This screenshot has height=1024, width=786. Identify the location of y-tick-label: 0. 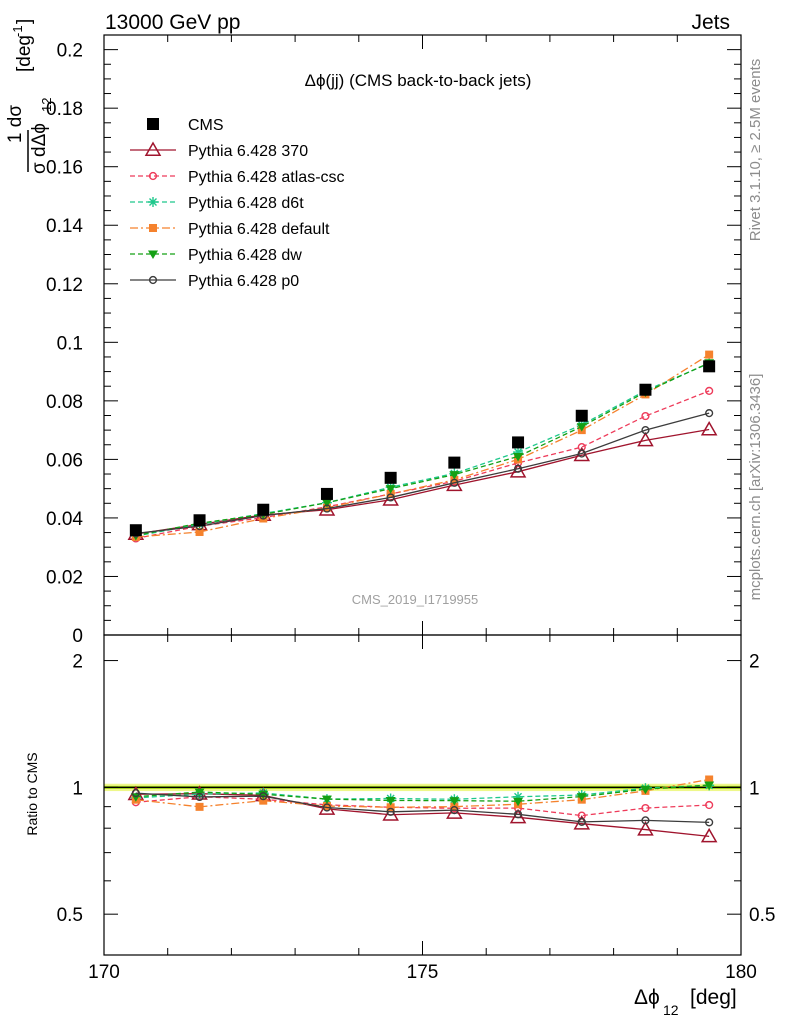
(77, 636).